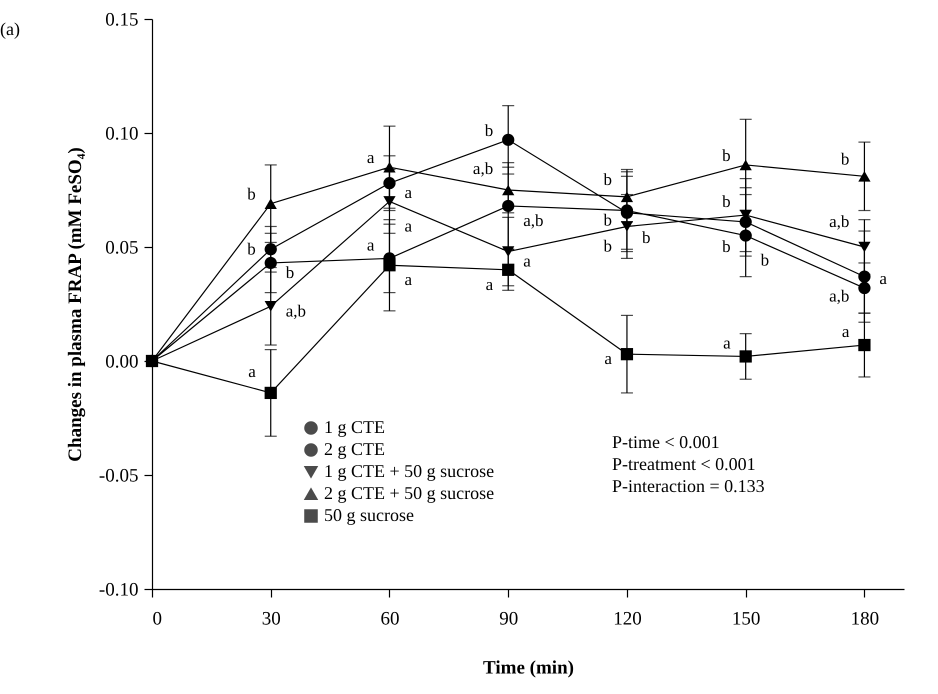 The width and height of the screenshot is (938, 694). I want to click on y-axis-title: Changes in plasma FRAP (mM FeSO₄), so click(75, 304).